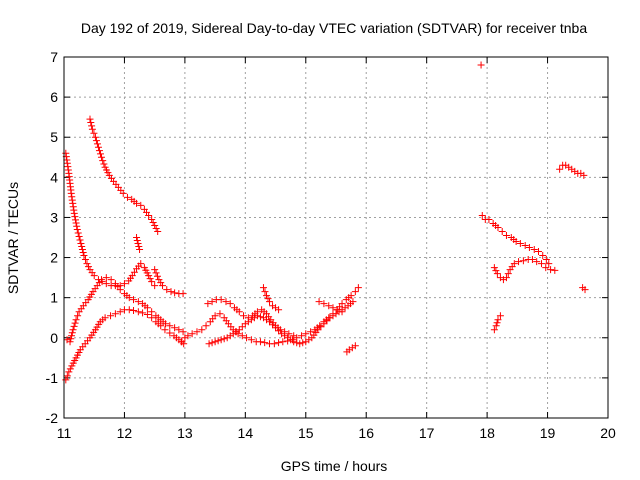  Describe the element at coordinates (13, 238) in the screenshot. I see `y-axis-label: SDTVAR / TECUs` at that location.